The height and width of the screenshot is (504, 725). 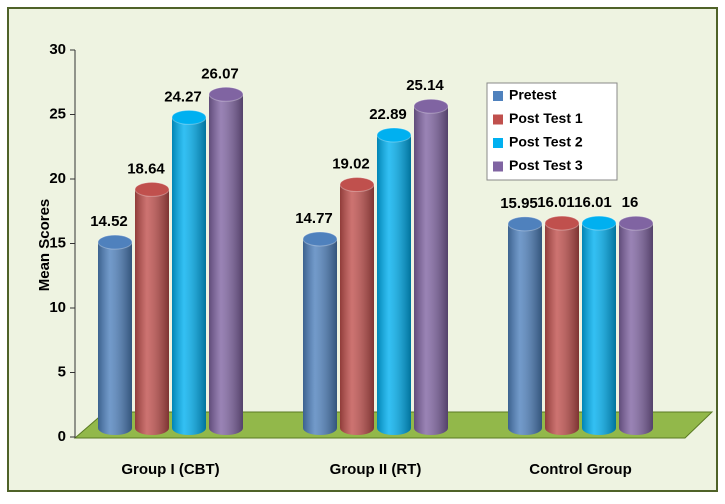 What do you see at coordinates (220, 73) in the screenshot?
I see `data-label: 26.07` at bounding box center [220, 73].